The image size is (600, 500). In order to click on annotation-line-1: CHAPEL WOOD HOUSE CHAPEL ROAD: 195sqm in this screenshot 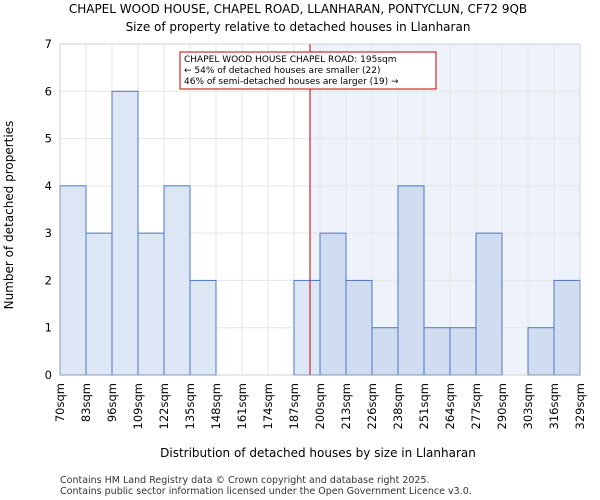, I will do `click(290, 60)`.